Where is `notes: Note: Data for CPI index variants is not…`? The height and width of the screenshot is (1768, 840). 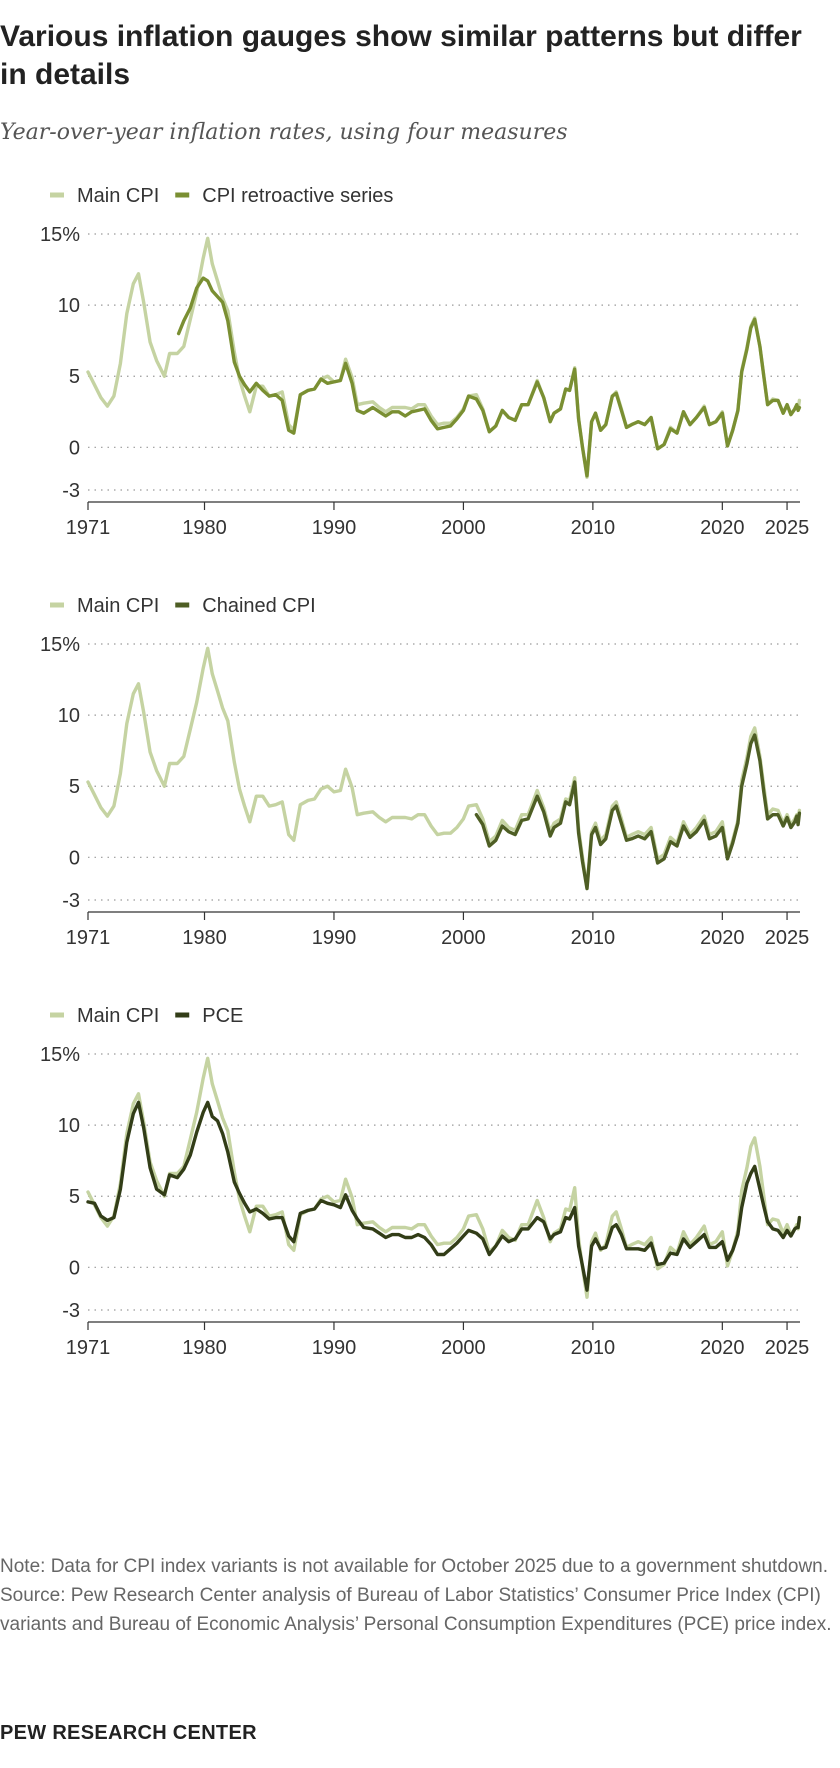
notes: Note: Data for CPI index variants is not… is located at coordinates (419, 1595).